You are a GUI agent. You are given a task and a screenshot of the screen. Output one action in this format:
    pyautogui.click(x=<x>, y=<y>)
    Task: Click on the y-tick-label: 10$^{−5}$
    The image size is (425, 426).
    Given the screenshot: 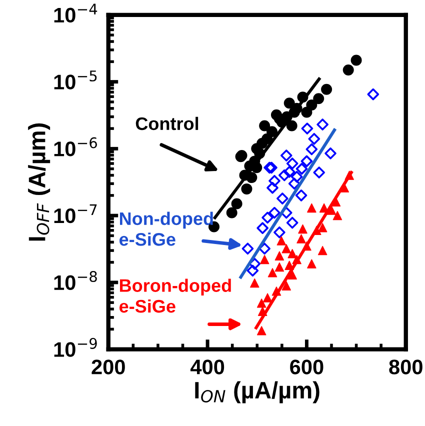 What is the action you would take?
    pyautogui.click(x=75, y=80)
    